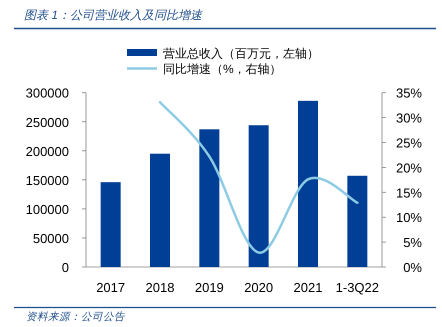 Image resolution: width=442 pixels, height=327 pixels. I want to click on legend-label: 营业总收入（百万元，左轴）, so click(241, 53).